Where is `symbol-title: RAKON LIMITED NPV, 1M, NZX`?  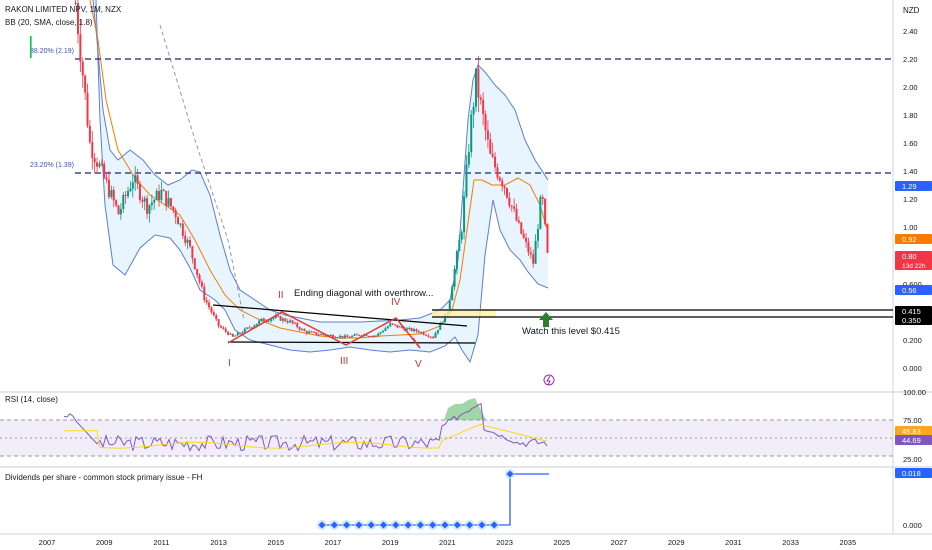 symbol-title: RAKON LIMITED NPV, 1M, NZX is located at coordinates (63, 9).